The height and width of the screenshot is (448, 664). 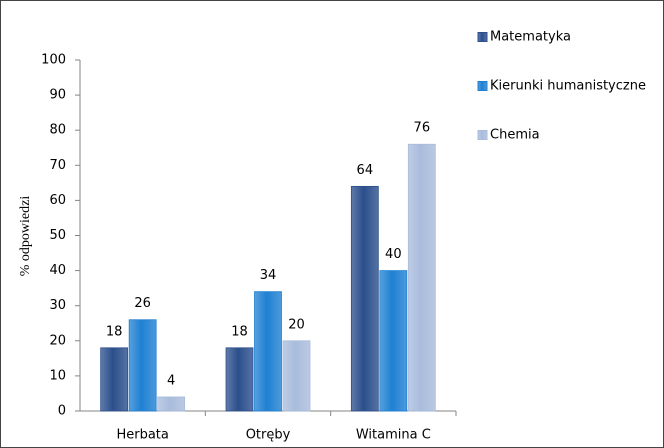 What do you see at coordinates (296, 324) in the screenshot?
I see `data-label: 20` at bounding box center [296, 324].